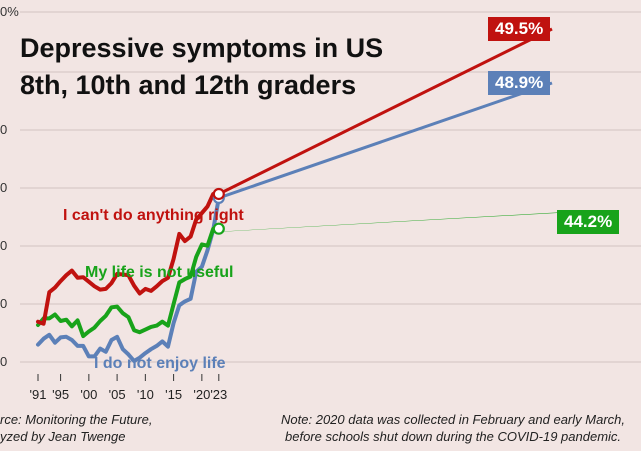 The image size is (641, 451). I want to click on series-line-not-useful, so click(128, 282).